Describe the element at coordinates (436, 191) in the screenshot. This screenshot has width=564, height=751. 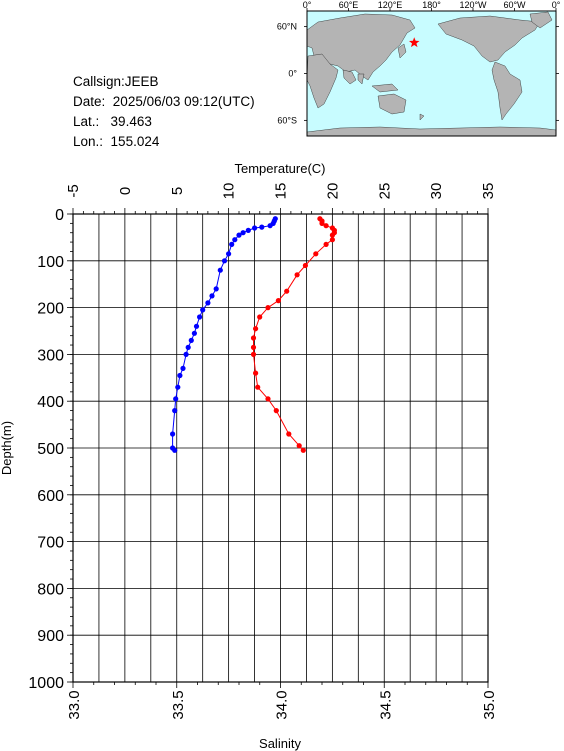
I see `temperature-tick-label: 30` at that location.